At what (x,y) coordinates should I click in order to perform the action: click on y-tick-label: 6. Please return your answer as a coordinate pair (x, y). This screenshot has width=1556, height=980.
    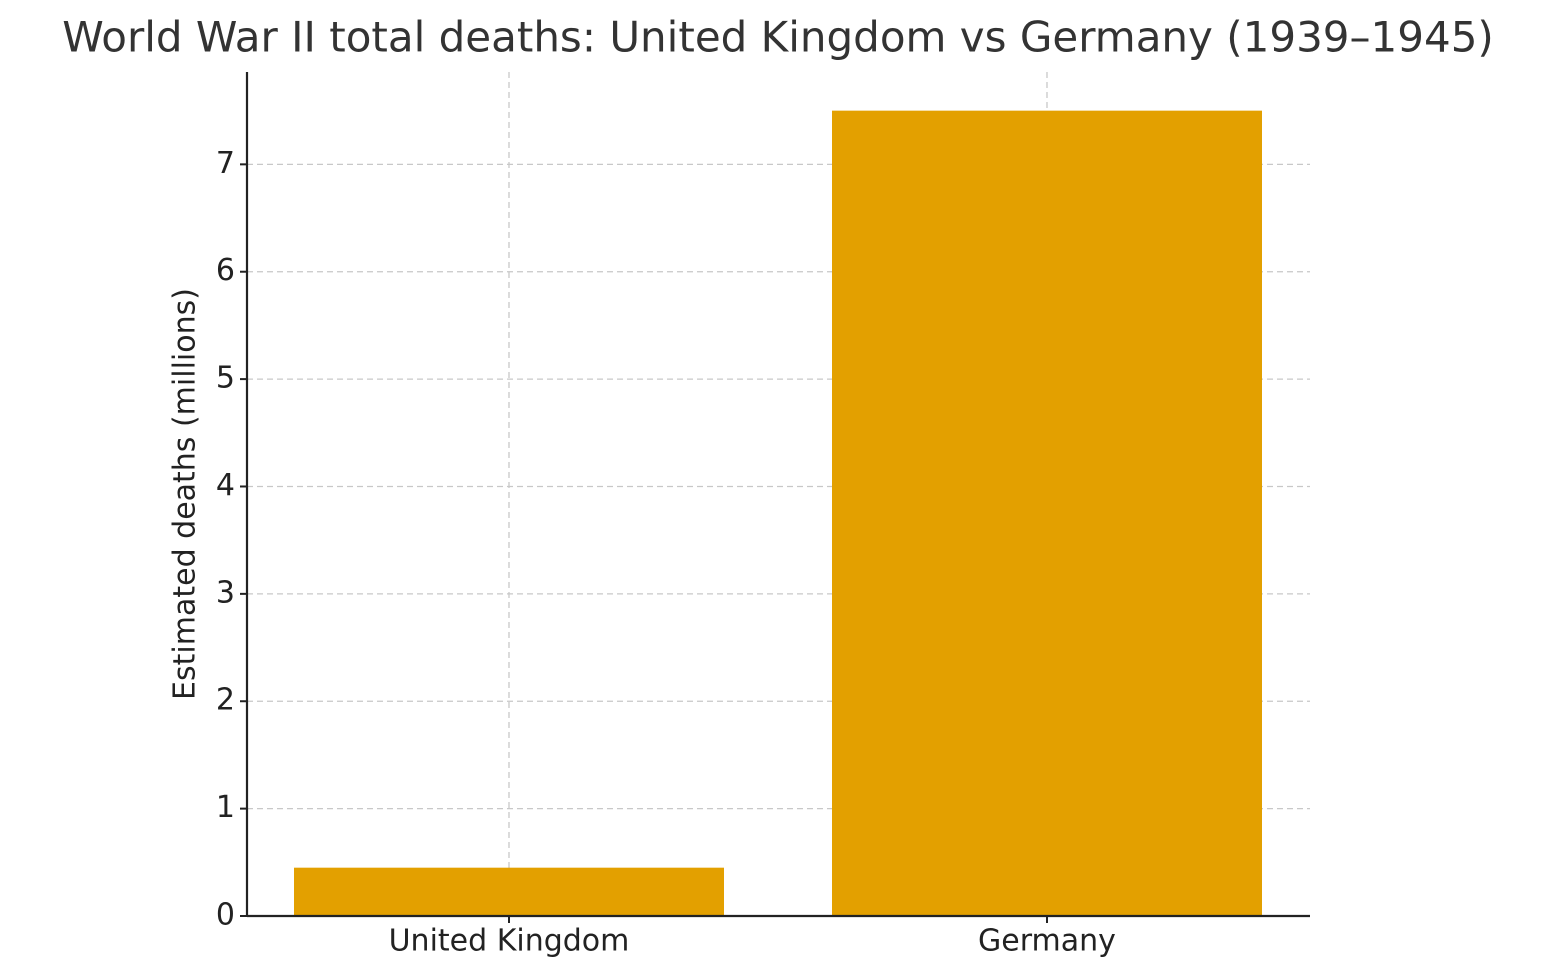
    Looking at the image, I should click on (225, 270).